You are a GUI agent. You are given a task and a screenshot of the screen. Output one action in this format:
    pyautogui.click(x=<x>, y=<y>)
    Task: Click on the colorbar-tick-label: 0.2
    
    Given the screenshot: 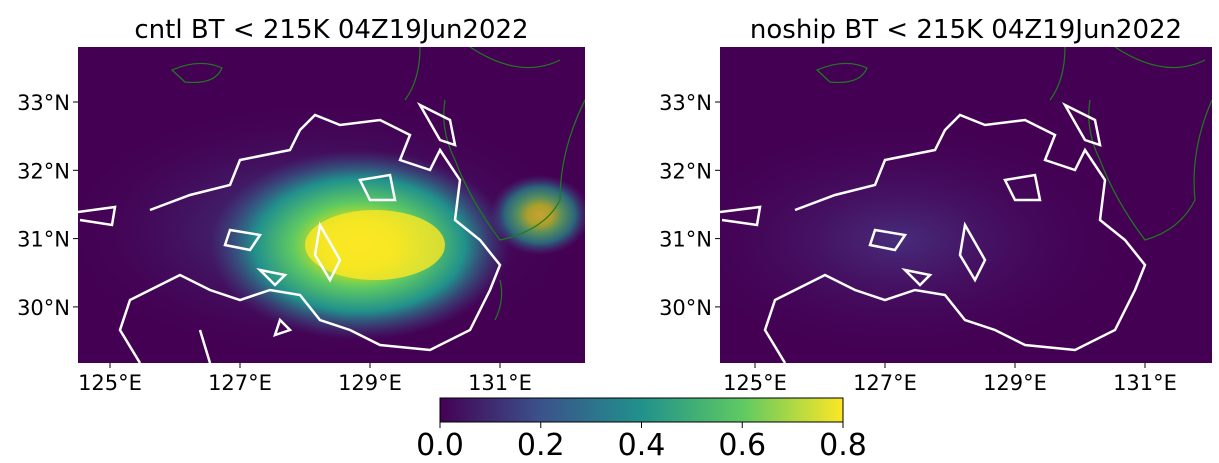 What is the action you would take?
    pyautogui.click(x=541, y=443)
    